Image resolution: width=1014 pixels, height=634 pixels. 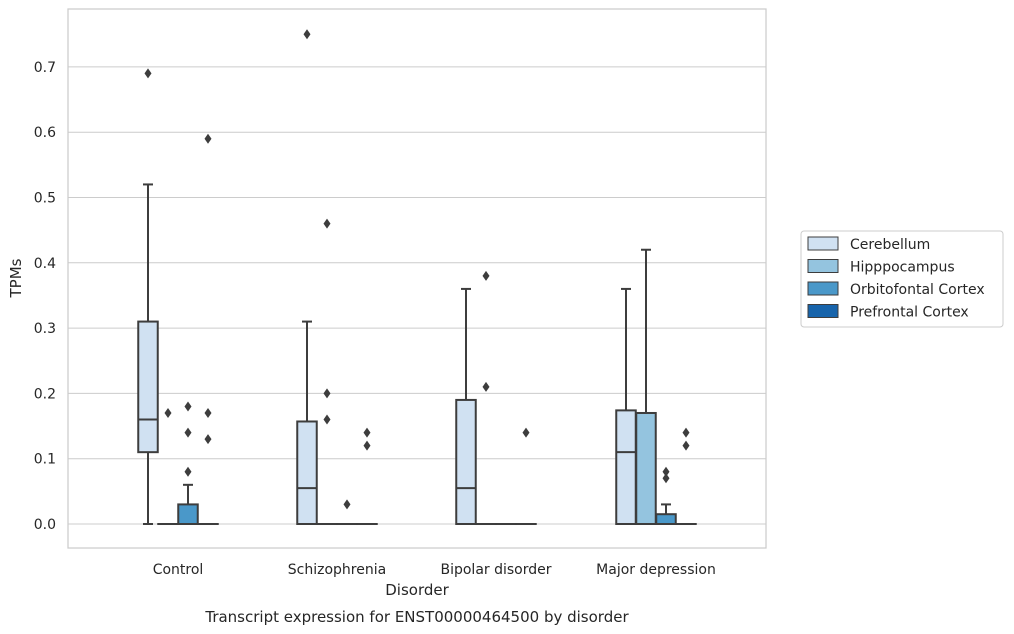 What do you see at coordinates (178, 570) in the screenshot?
I see `x-tick-label: Control` at bounding box center [178, 570].